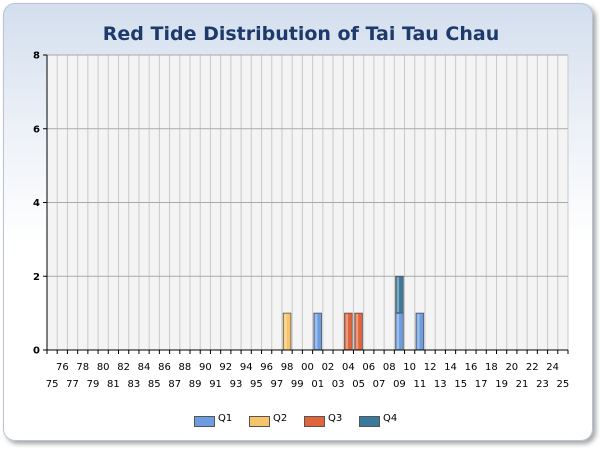  I want to click on x-tick-label: 11, so click(420, 384).